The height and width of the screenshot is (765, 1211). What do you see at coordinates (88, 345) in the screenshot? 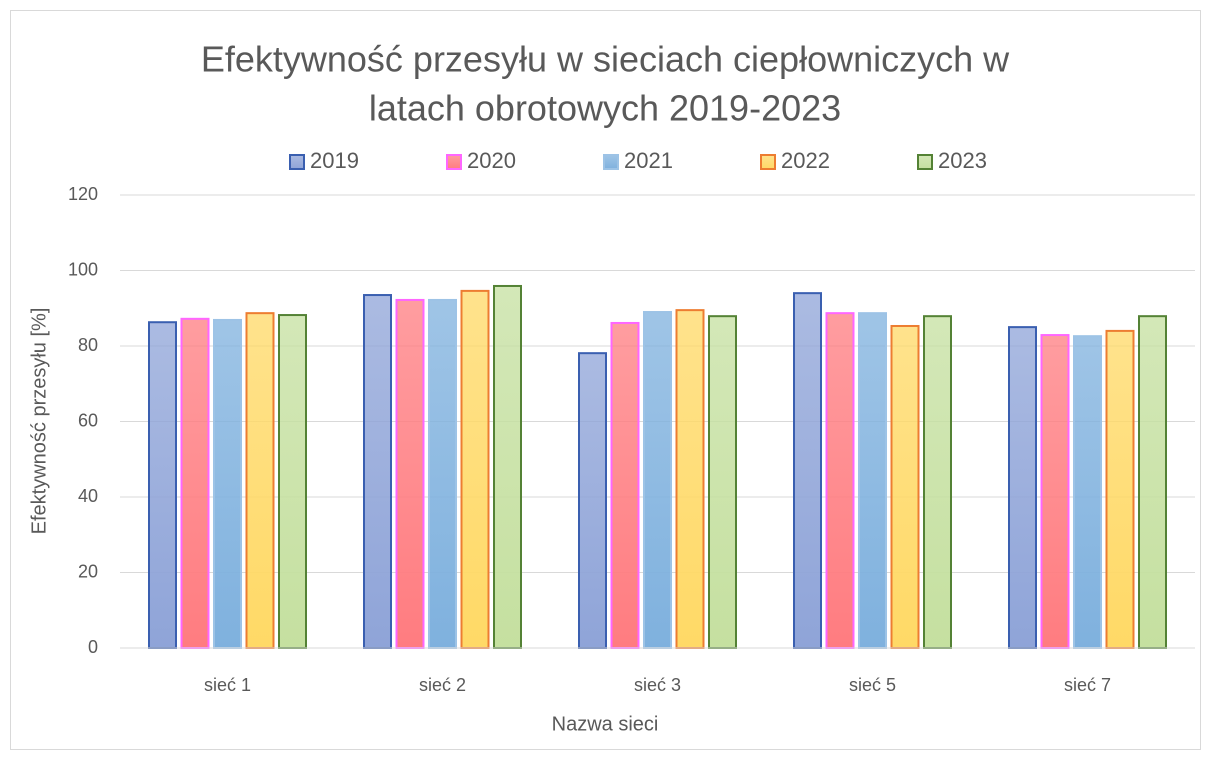
I see `y-tick-label: 80` at bounding box center [88, 345].